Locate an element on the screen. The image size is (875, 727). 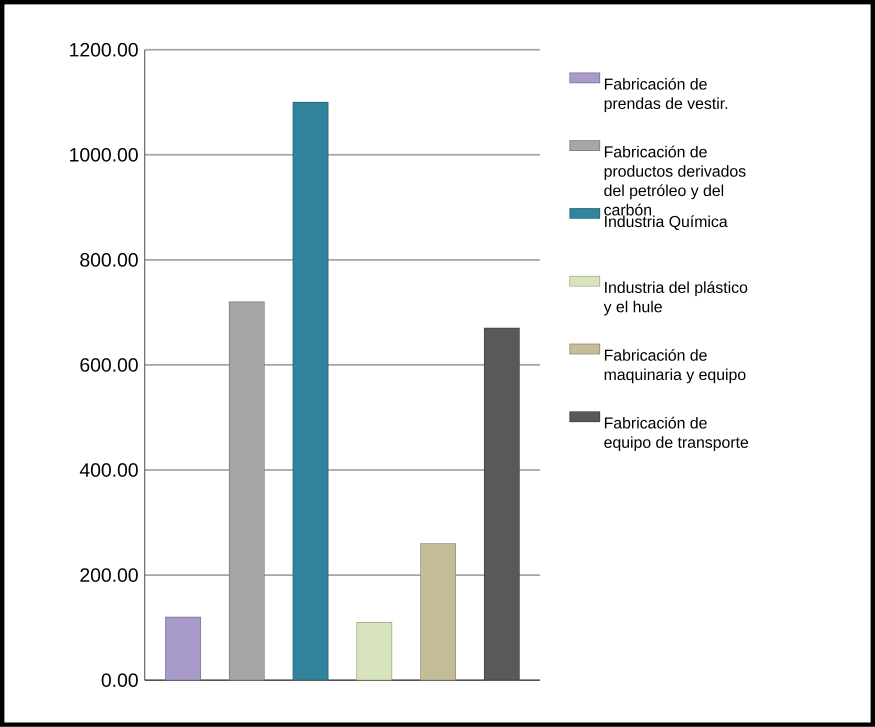
y-tick-label: 1200.00 is located at coordinates (104, 49).